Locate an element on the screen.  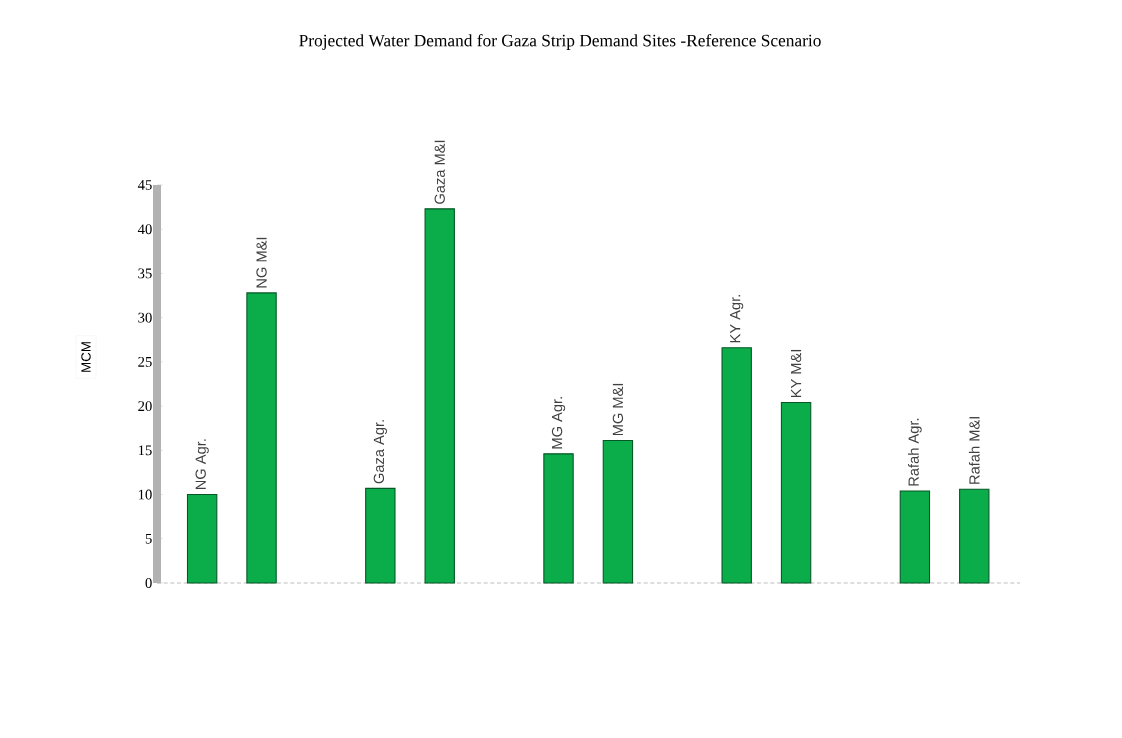
x-tick-label: NG Agr. is located at coordinates (202, 464).